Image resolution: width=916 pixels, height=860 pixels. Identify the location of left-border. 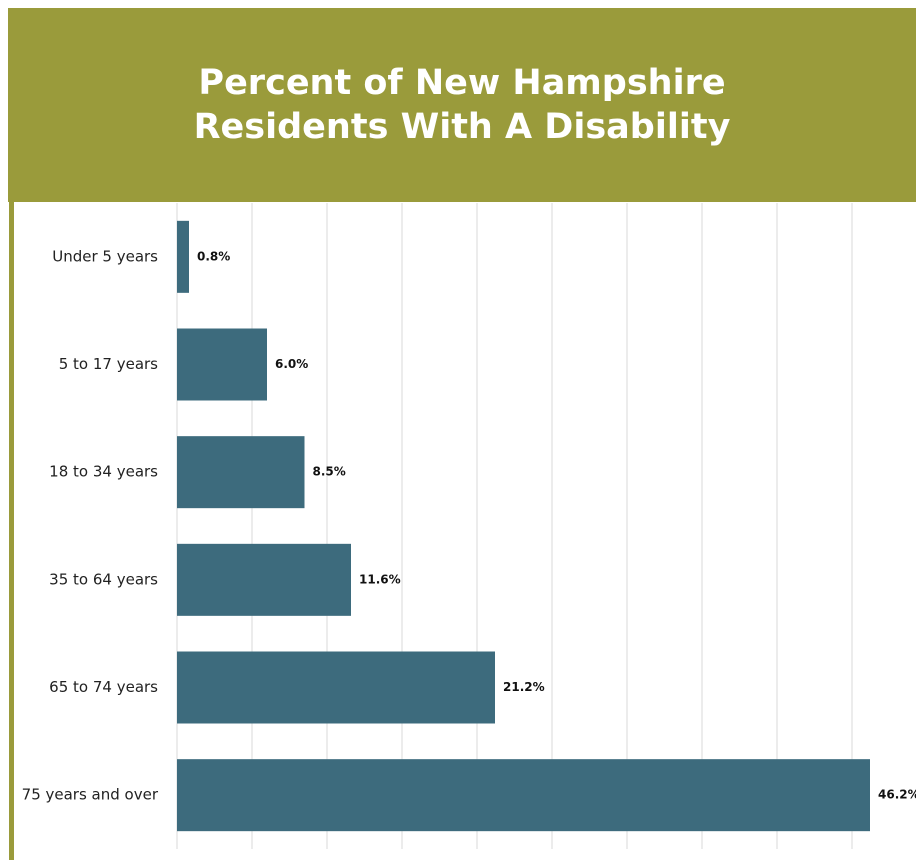
(11, 531).